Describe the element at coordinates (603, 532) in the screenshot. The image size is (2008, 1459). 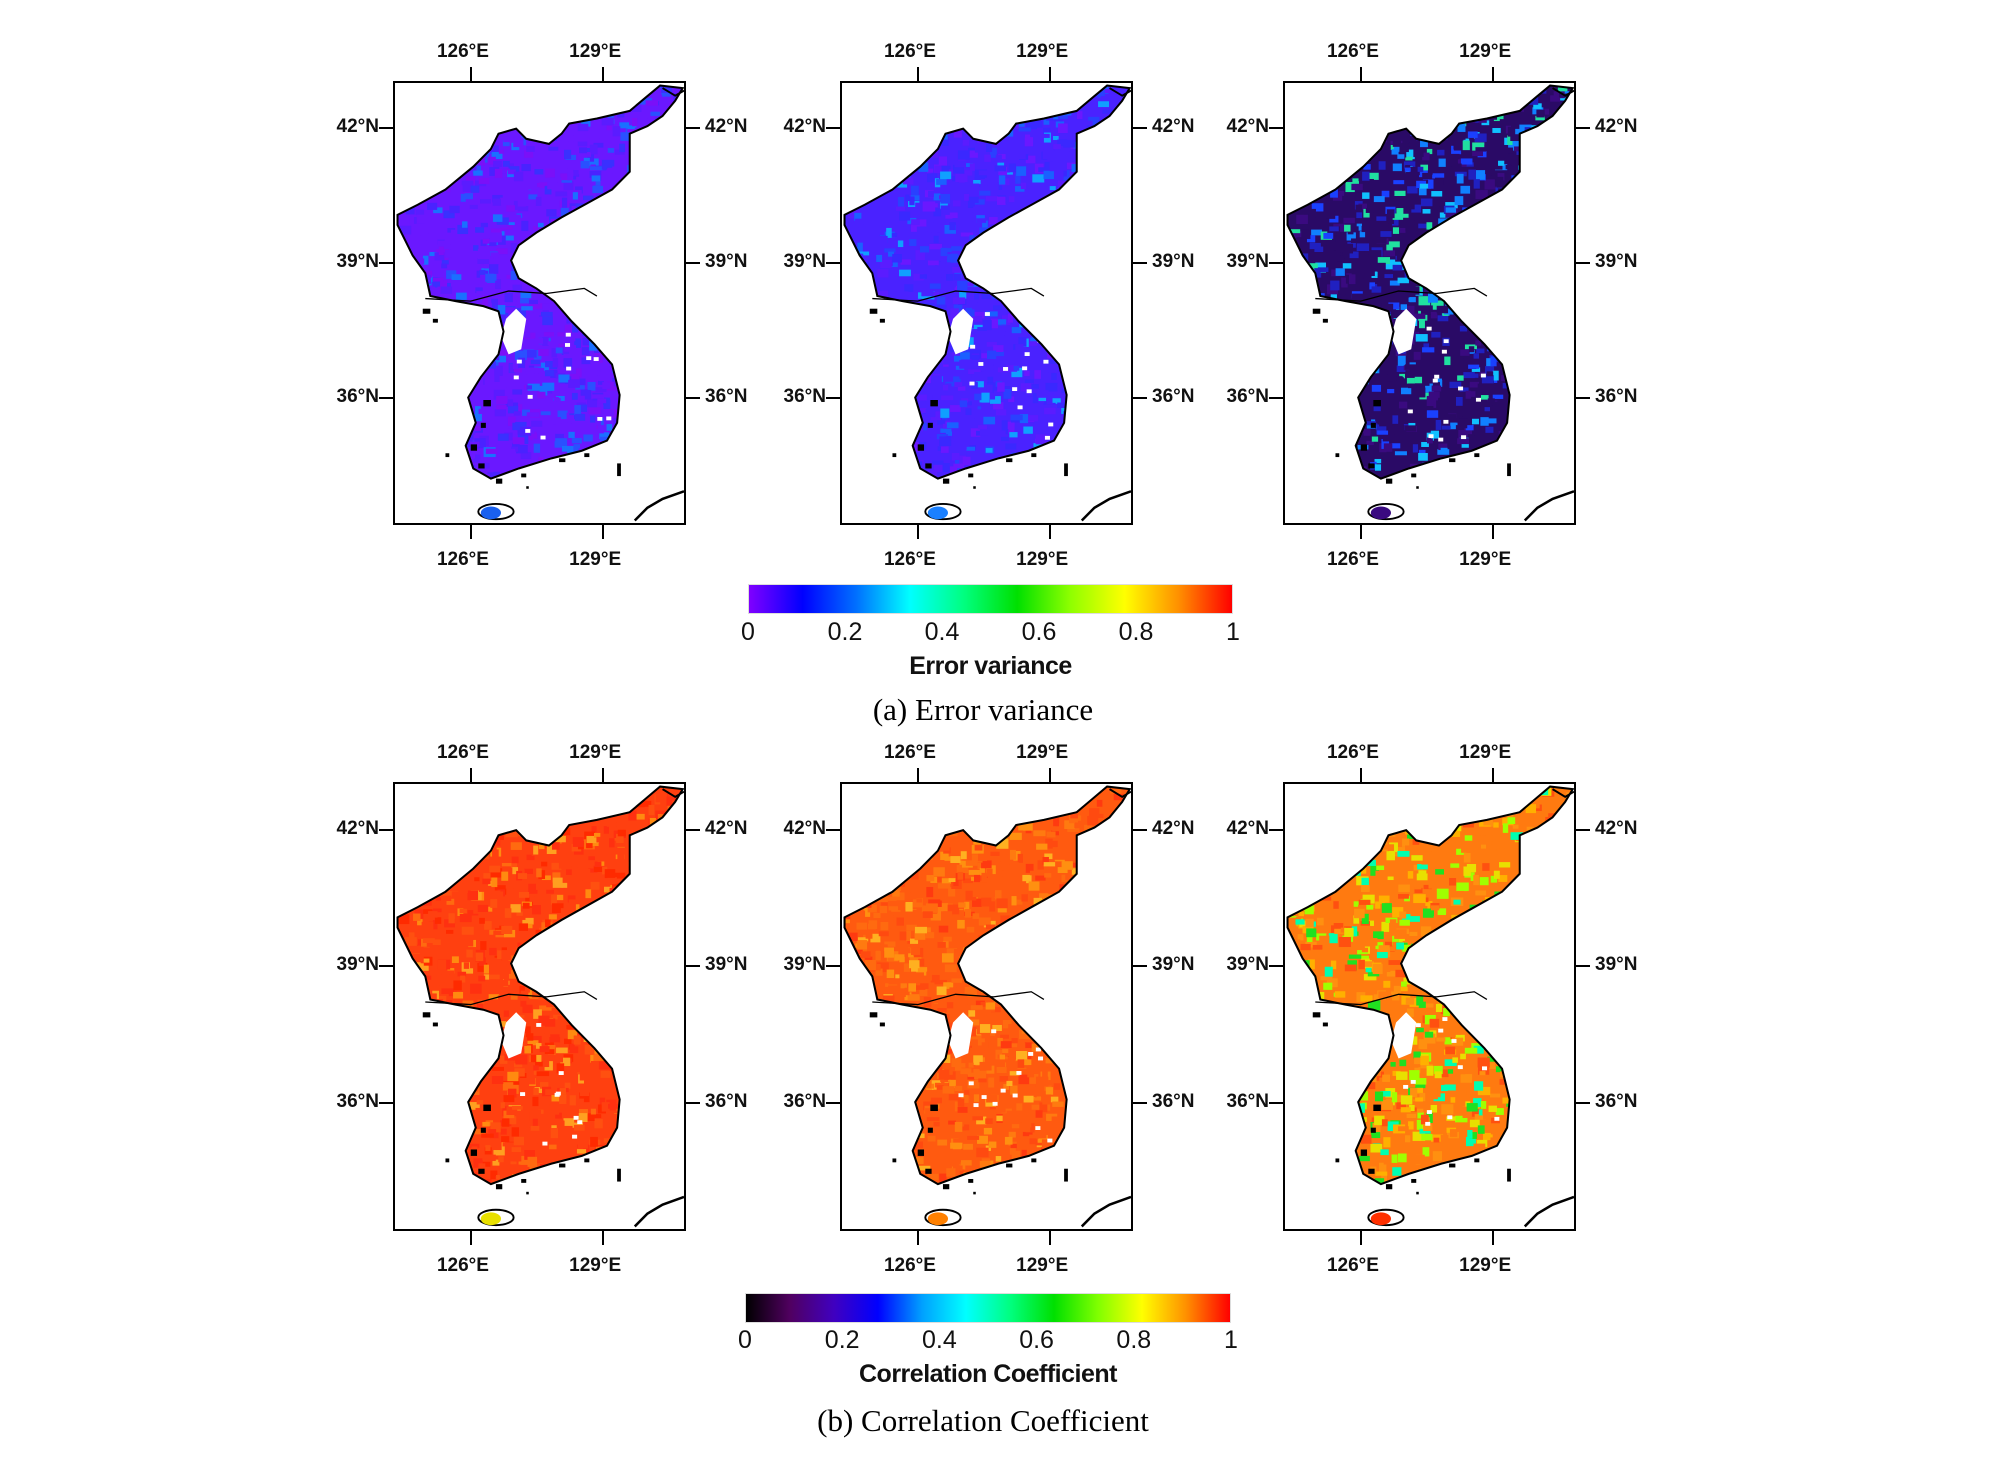
I see `lon-tick` at that location.